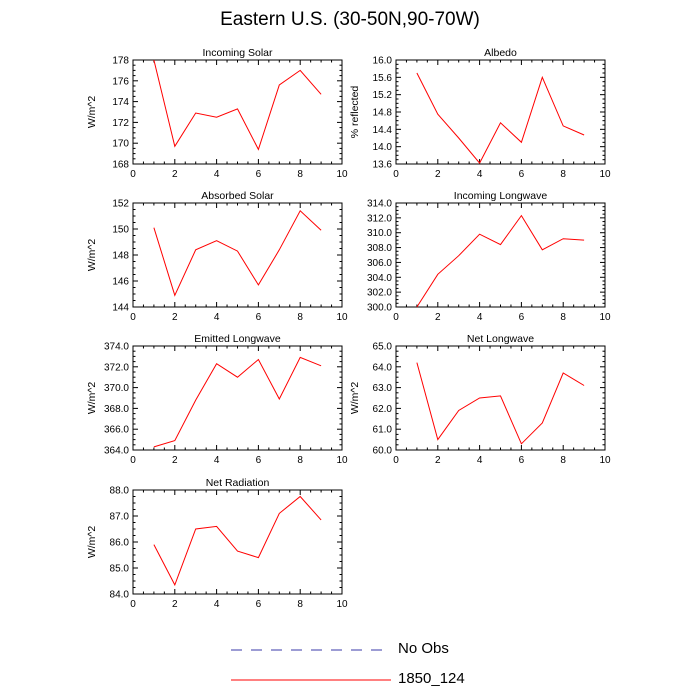  What do you see at coordinates (120, 81) in the screenshot?
I see `y-tick-label: 176` at bounding box center [120, 81].